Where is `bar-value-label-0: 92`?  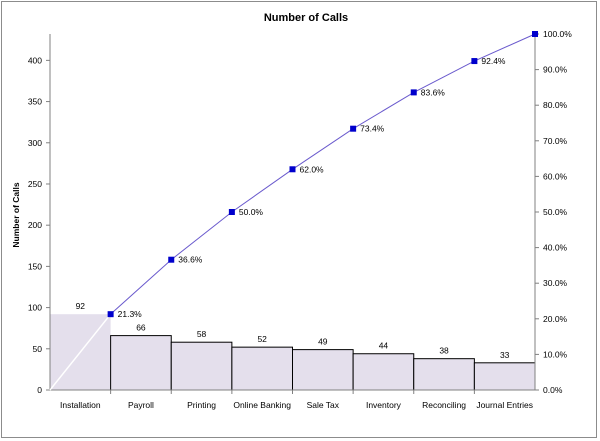
bar-value-label-0: 92 is located at coordinates (81, 306).